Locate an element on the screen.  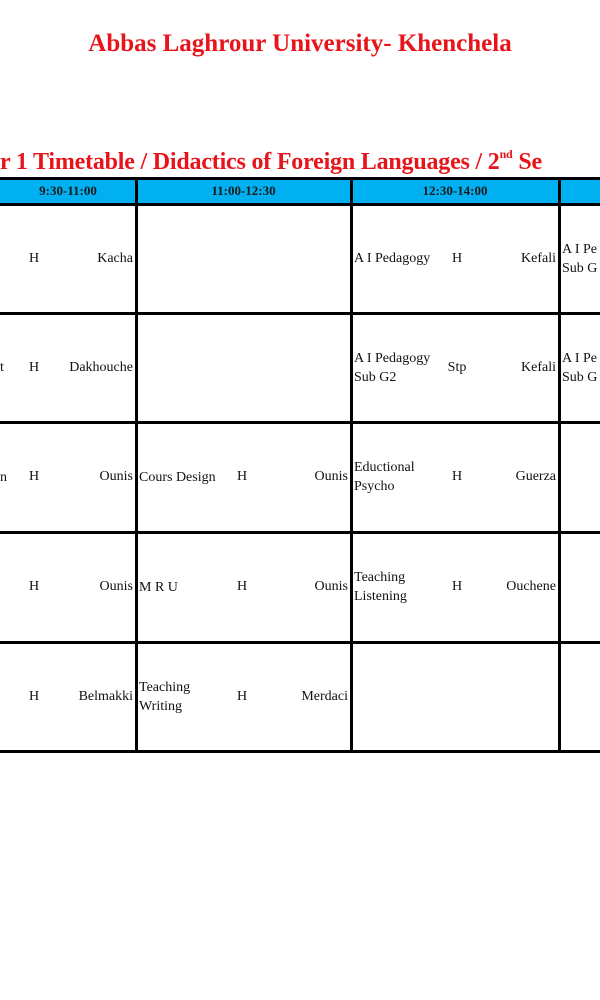
teacher-name: Dakhouche is located at coordinates (101, 367).